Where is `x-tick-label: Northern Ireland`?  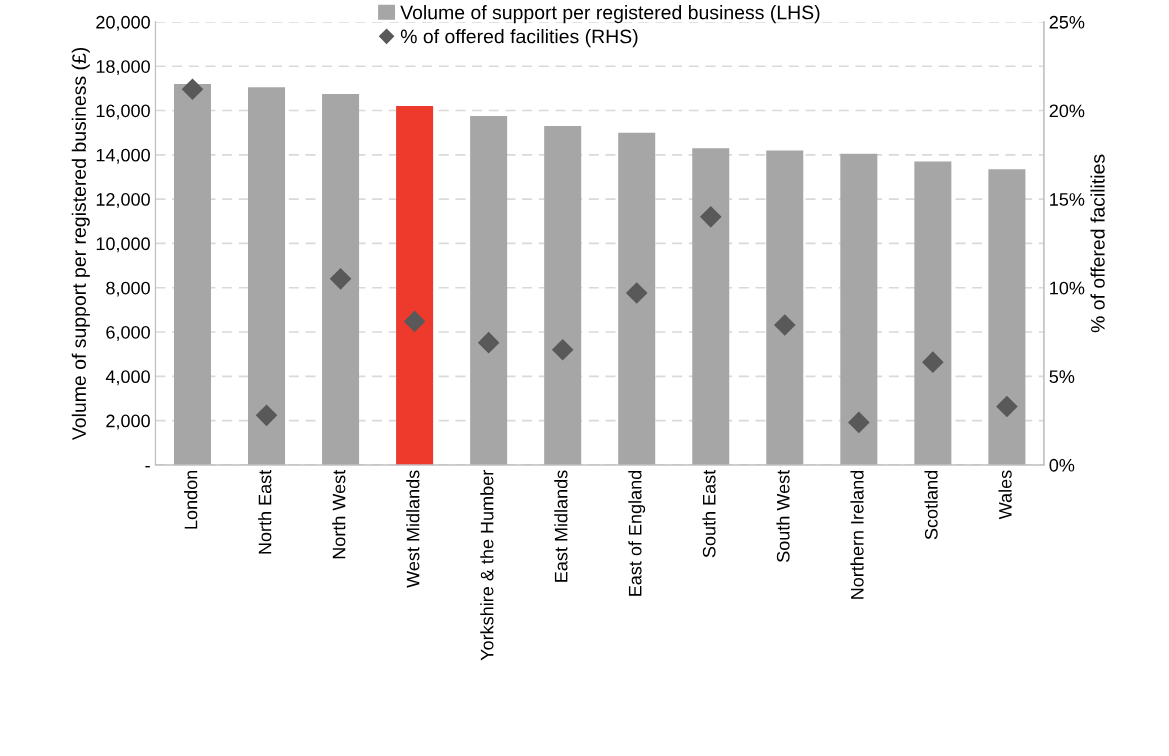 x-tick-label: Northern Ireland is located at coordinates (857, 534).